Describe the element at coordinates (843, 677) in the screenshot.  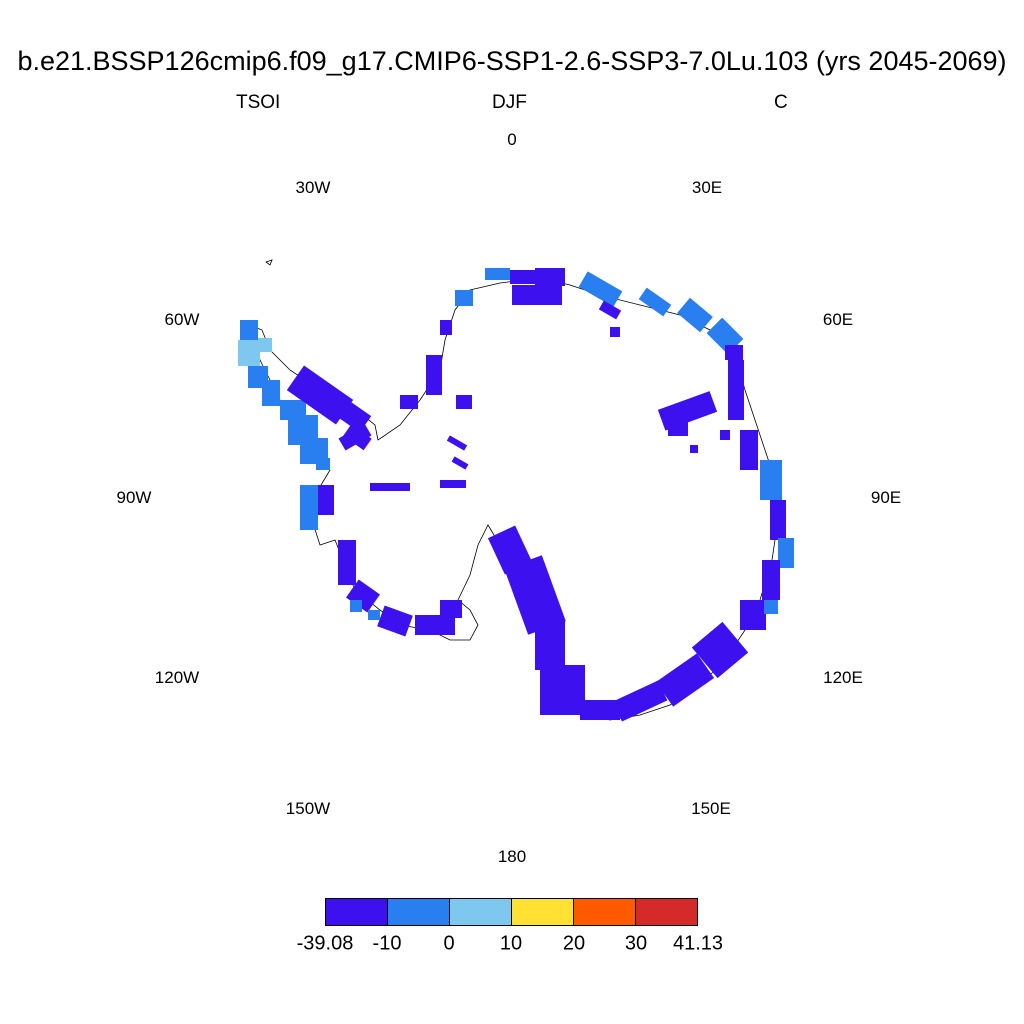
I see `lon-label-120e: 120E` at that location.